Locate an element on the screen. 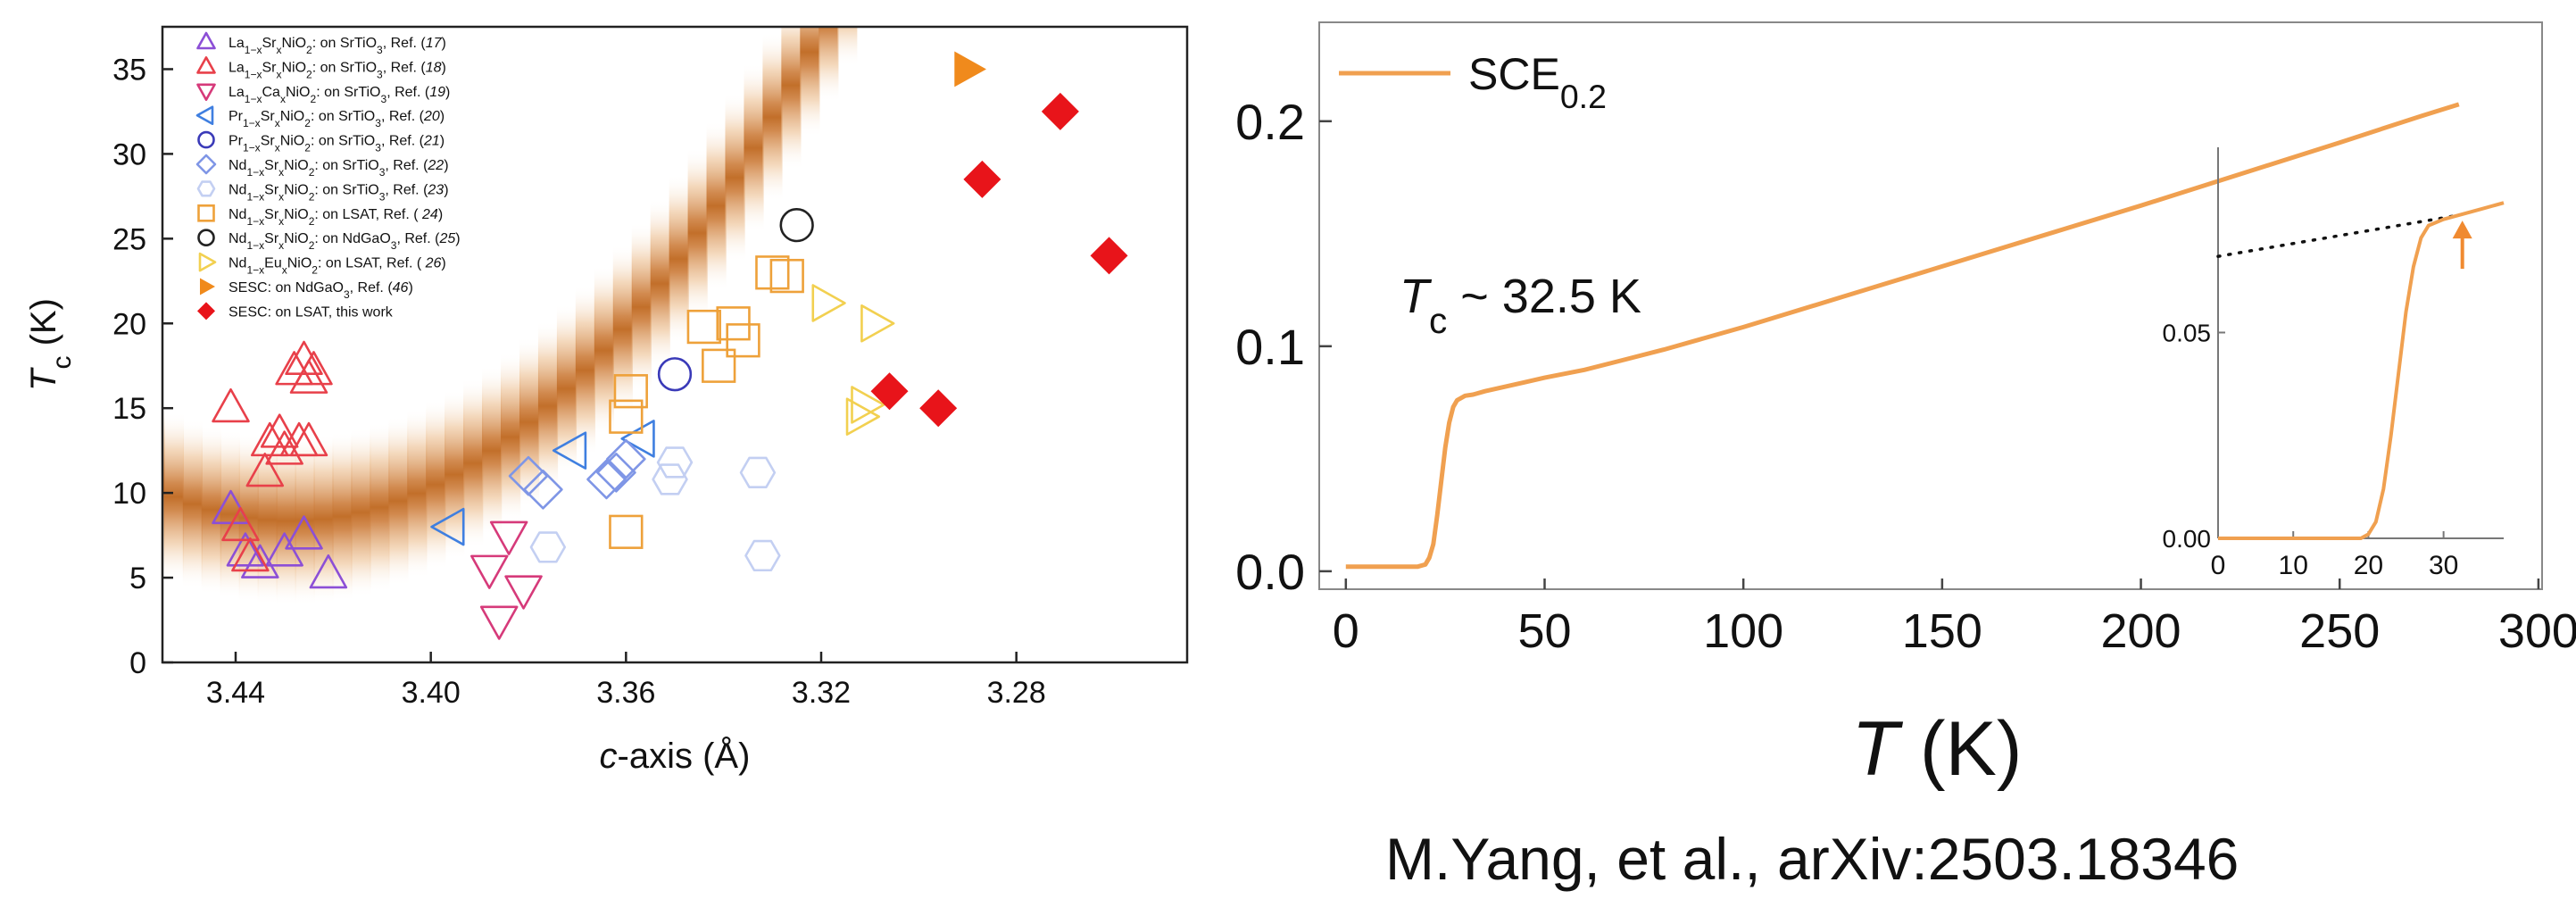 The width and height of the screenshot is (2576, 899). y-tick-label: 35 is located at coordinates (129, 70).